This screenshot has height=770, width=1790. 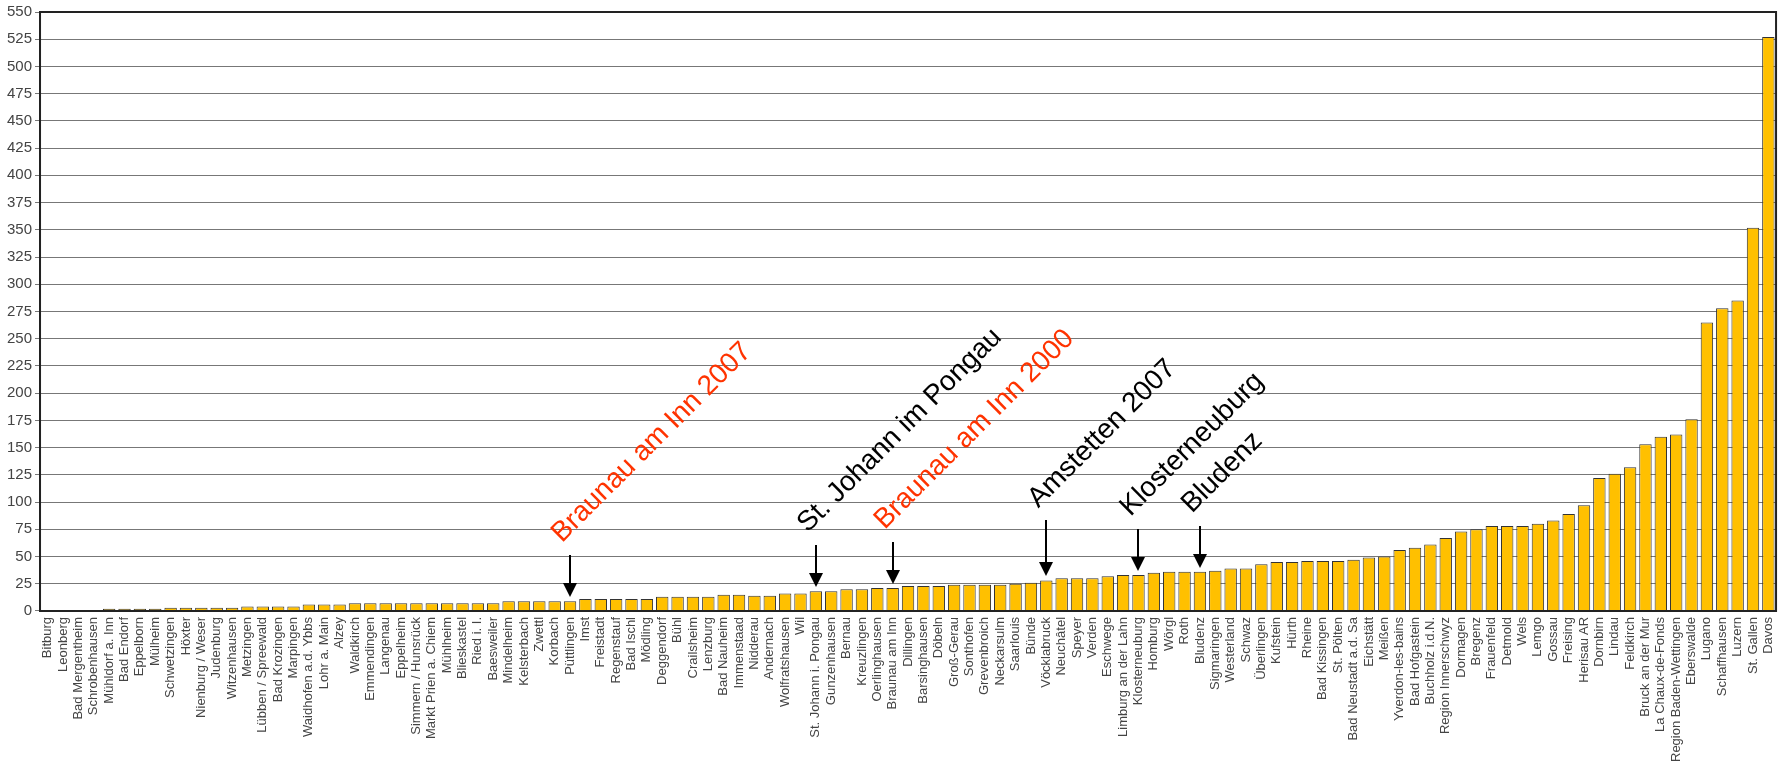 I want to click on x-tick-label: Bruck an der Mur, so click(x=1645, y=666).